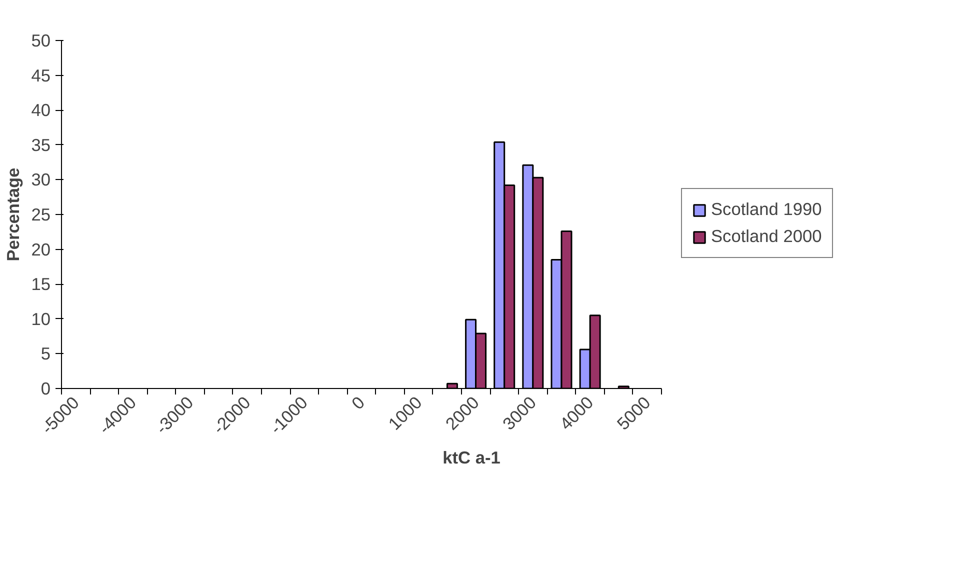 The image size is (962, 562). Describe the element at coordinates (41, 214) in the screenshot. I see `y-tick-label: 25` at that location.